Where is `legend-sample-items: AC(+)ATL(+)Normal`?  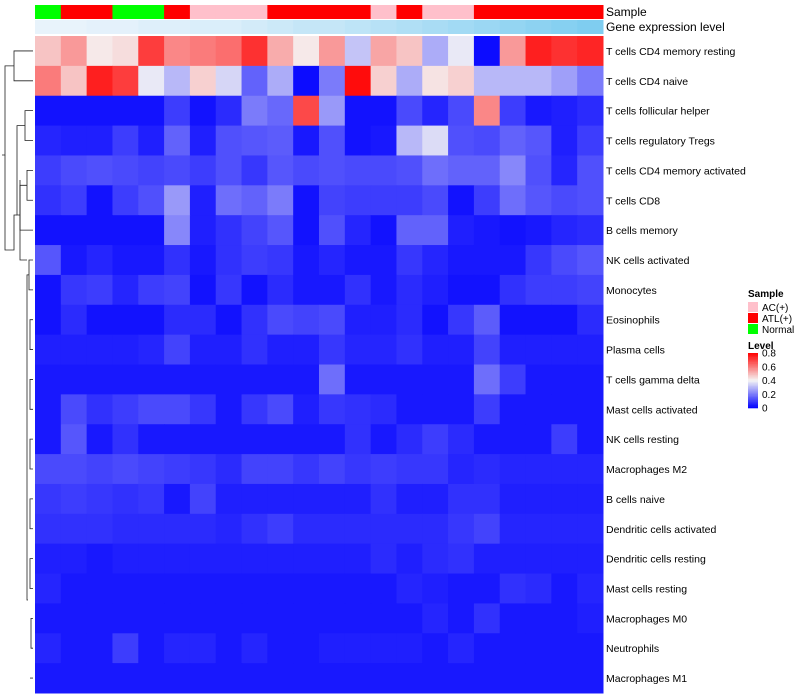 legend-sample-items: AC(+)ATL(+)Normal is located at coordinates (771, 319).